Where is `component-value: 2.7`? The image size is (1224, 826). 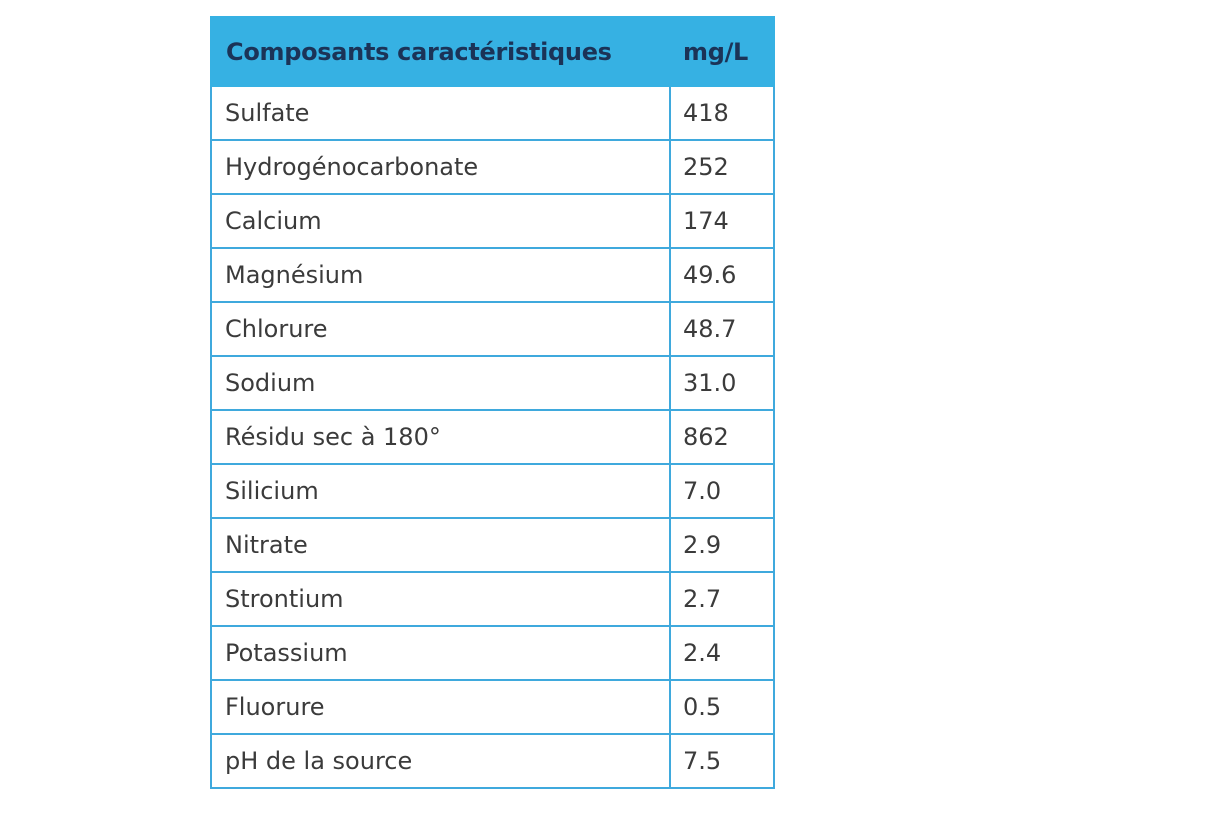 component-value: 2.7 is located at coordinates (722, 599).